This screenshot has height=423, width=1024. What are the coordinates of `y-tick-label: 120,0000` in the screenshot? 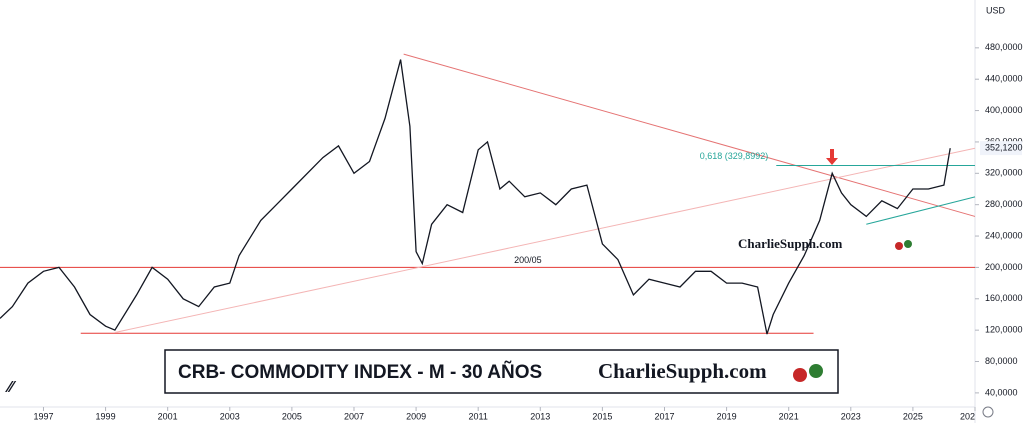 It's located at (1004, 330).